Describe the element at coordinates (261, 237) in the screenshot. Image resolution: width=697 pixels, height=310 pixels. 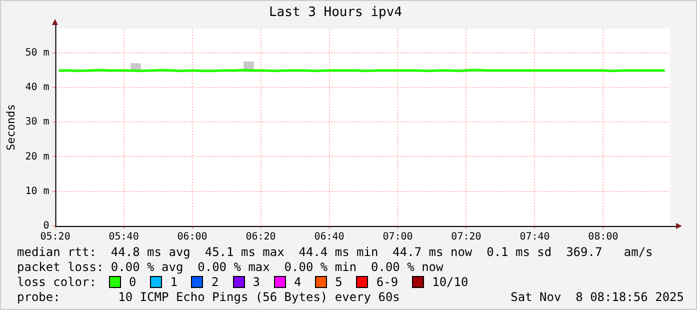
I see `x-tick-label: 06:20` at that location.